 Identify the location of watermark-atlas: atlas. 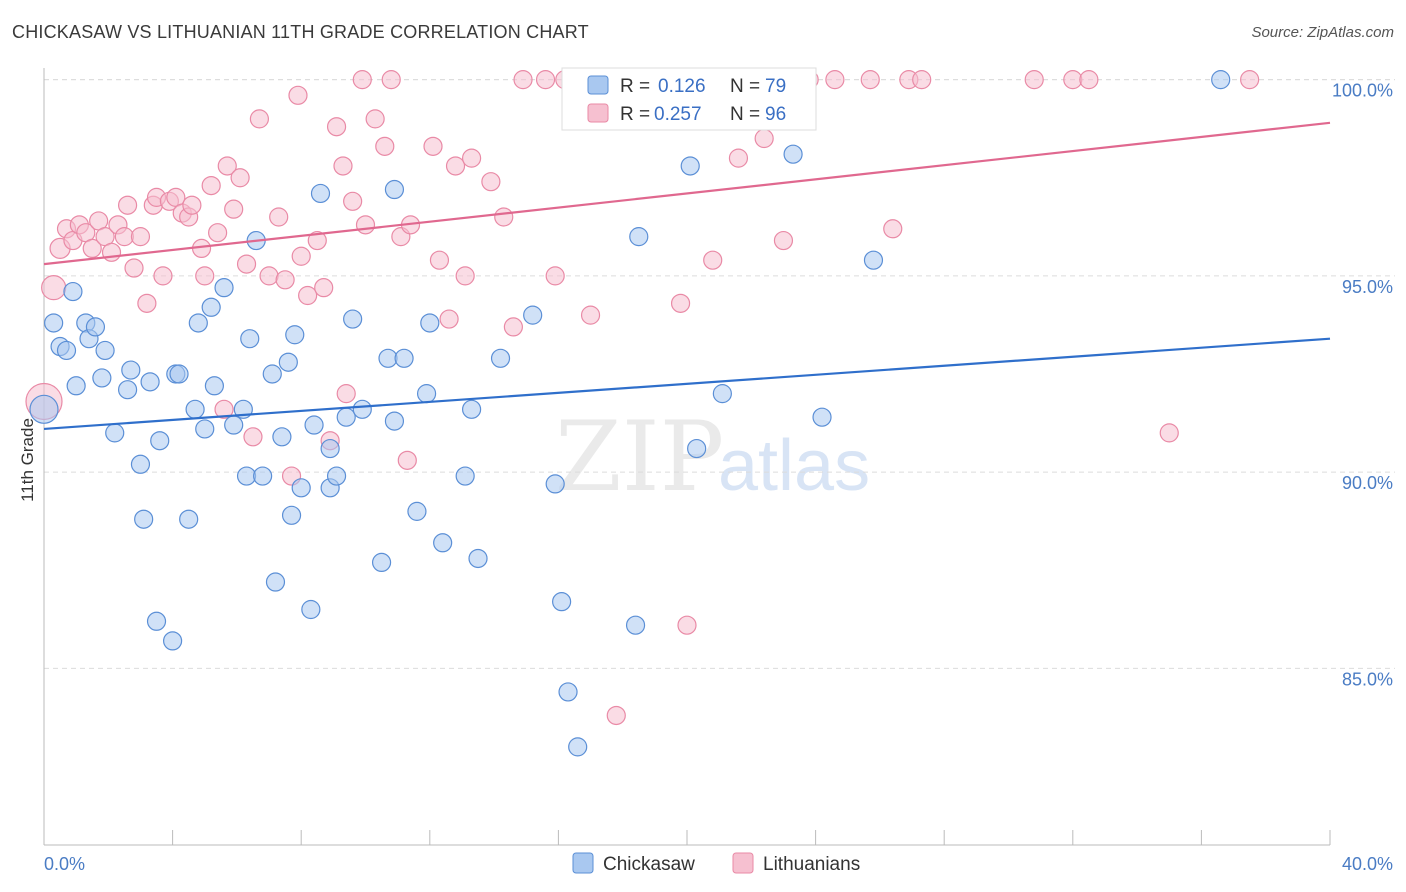
(794, 466).